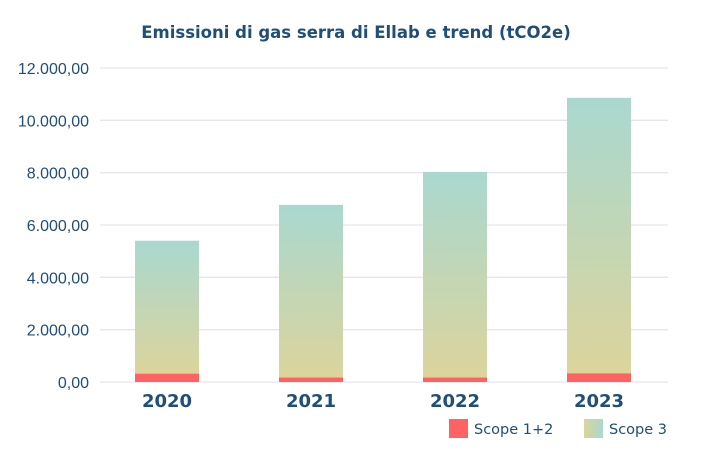 Image resolution: width=702 pixels, height=451 pixels. I want to click on bar-scope-3-2023, so click(599, 235).